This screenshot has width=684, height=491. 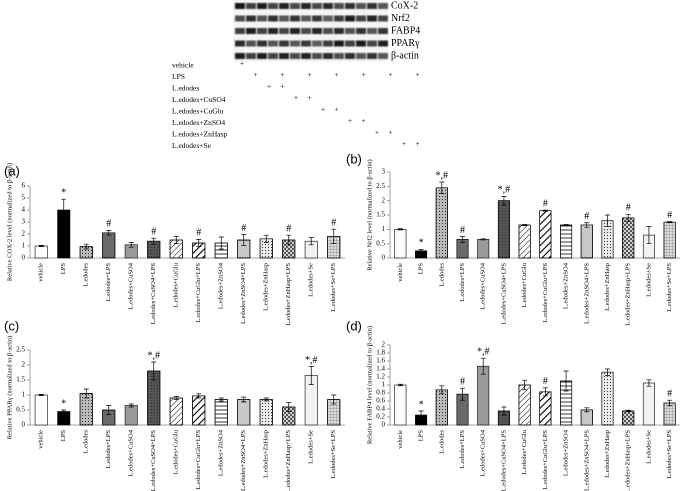 What do you see at coordinates (199, 99) in the screenshot?
I see `treatment-label: L.edodes+CuSO4` at bounding box center [199, 99].